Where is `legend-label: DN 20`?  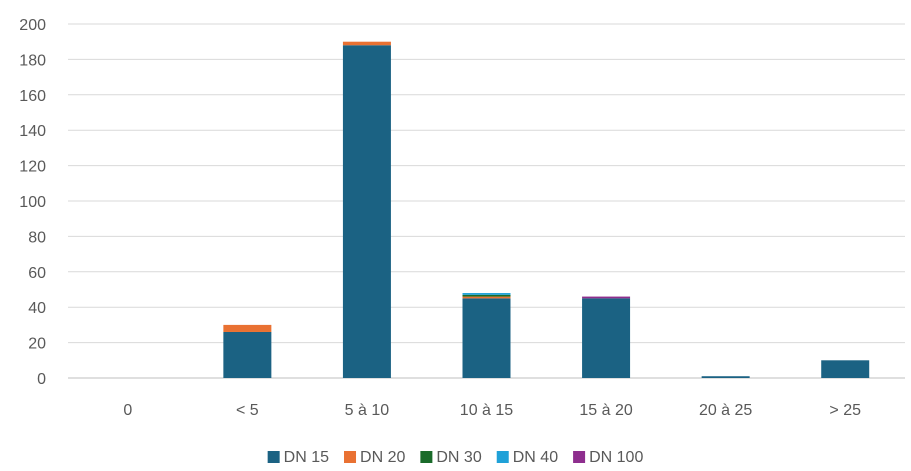
legend-label: DN 20 is located at coordinates (382, 457).